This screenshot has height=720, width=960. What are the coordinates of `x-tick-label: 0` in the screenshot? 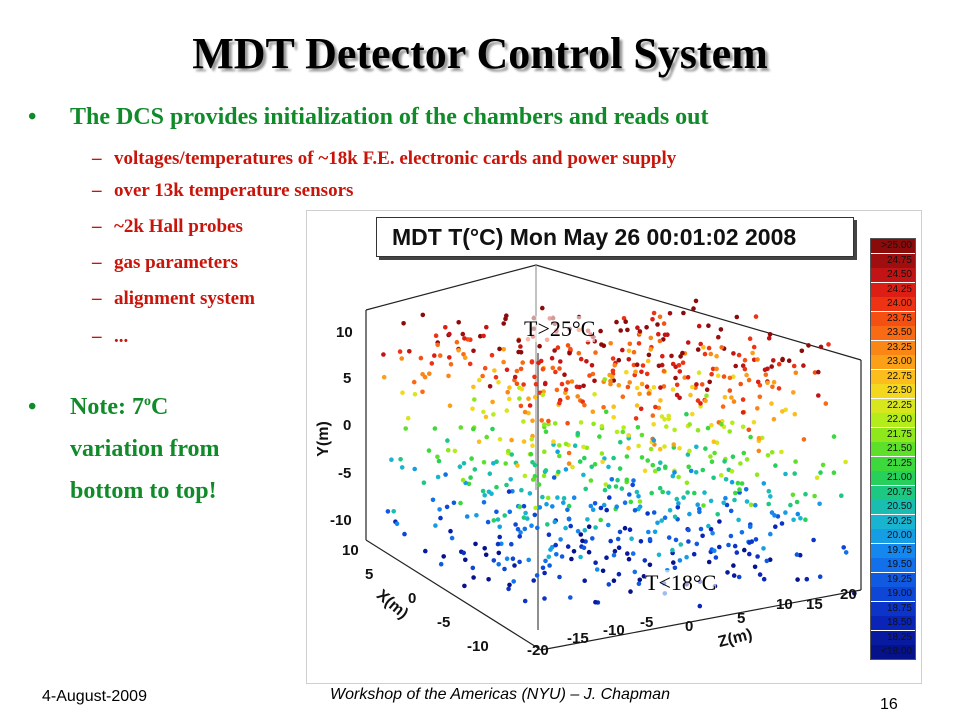 It's located at (412, 598).